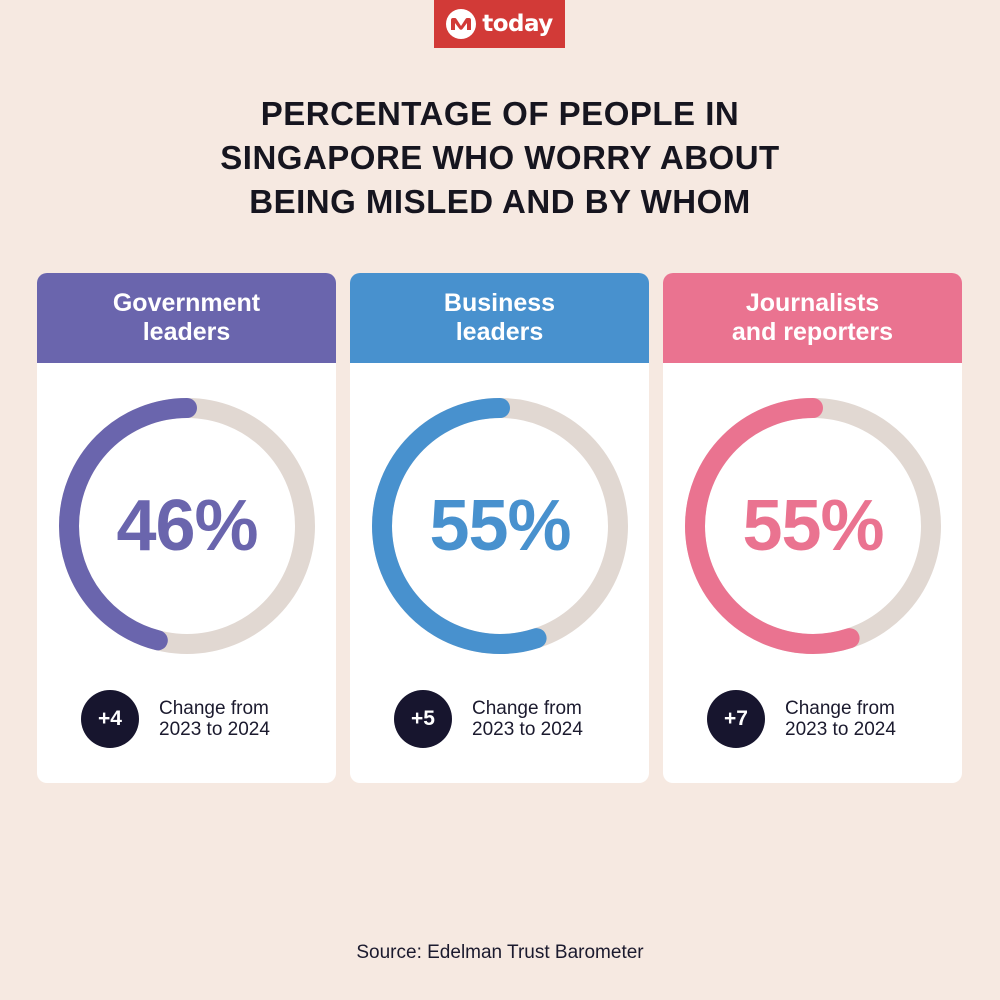 The width and height of the screenshot is (1000, 1000). I want to click on change-row: +5 Change from 2023 to 2024, so click(488, 719).